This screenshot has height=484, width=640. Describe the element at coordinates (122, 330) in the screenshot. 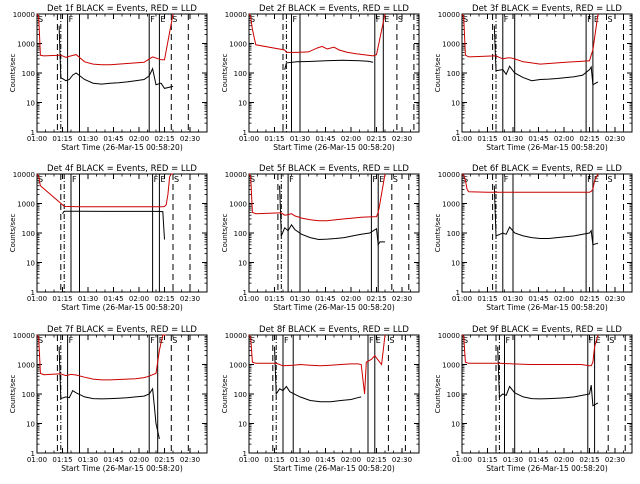

I see `panel-title: Det 7f BLACK = Events, RED = LLD` at that location.